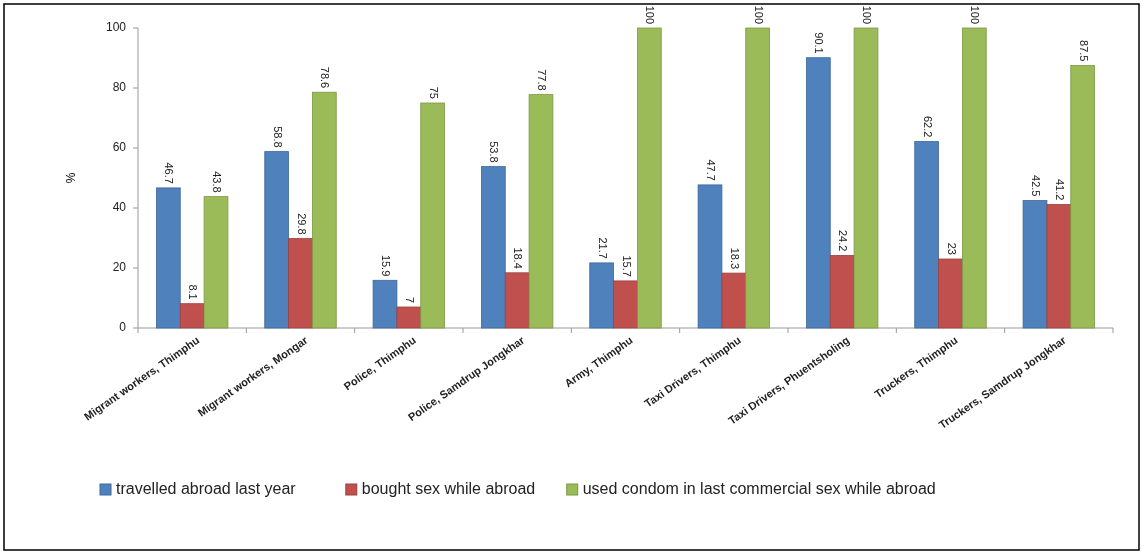 This screenshot has width=1147, height=558. What do you see at coordinates (123, 327) in the screenshot?
I see `y-tick-label: 0` at bounding box center [123, 327].